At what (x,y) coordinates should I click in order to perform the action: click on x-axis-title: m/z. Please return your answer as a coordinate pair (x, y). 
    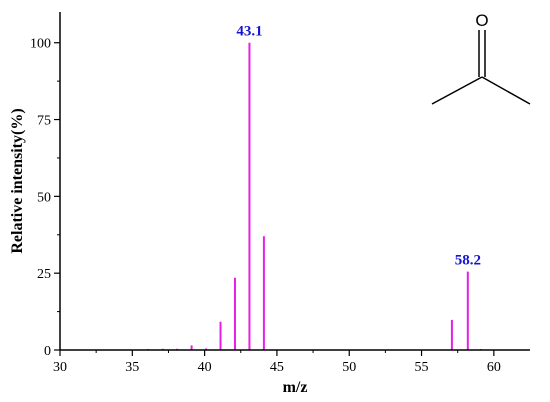
    Looking at the image, I should click on (295, 387).